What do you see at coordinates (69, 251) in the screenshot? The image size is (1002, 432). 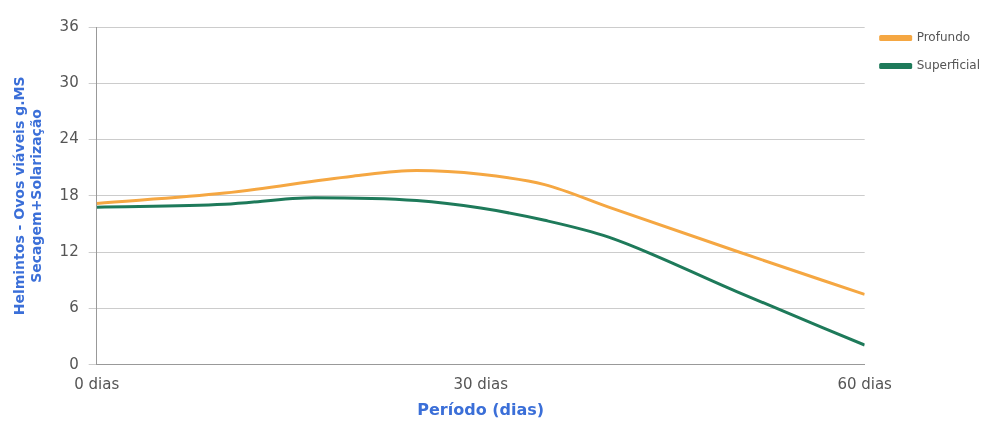 I see `y-tick-label: 12` at bounding box center [69, 251].